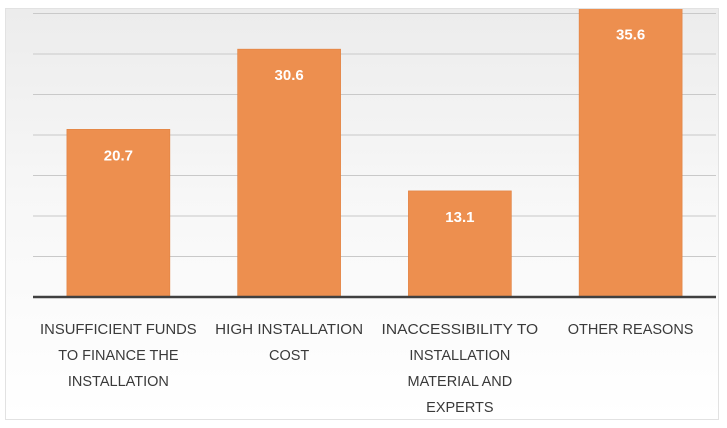 This screenshot has height=428, width=727. I want to click on category-label: INACCESSIBILITY TO, so click(460, 330).